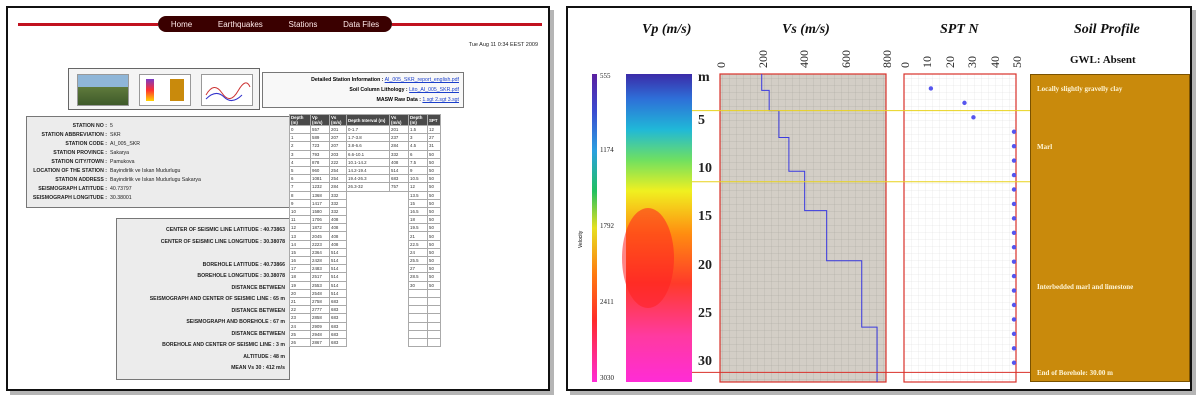 The width and height of the screenshot is (1196, 401). Describe the element at coordinates (115, 135) in the screenshot. I see `station-field-value: SKR` at that location.